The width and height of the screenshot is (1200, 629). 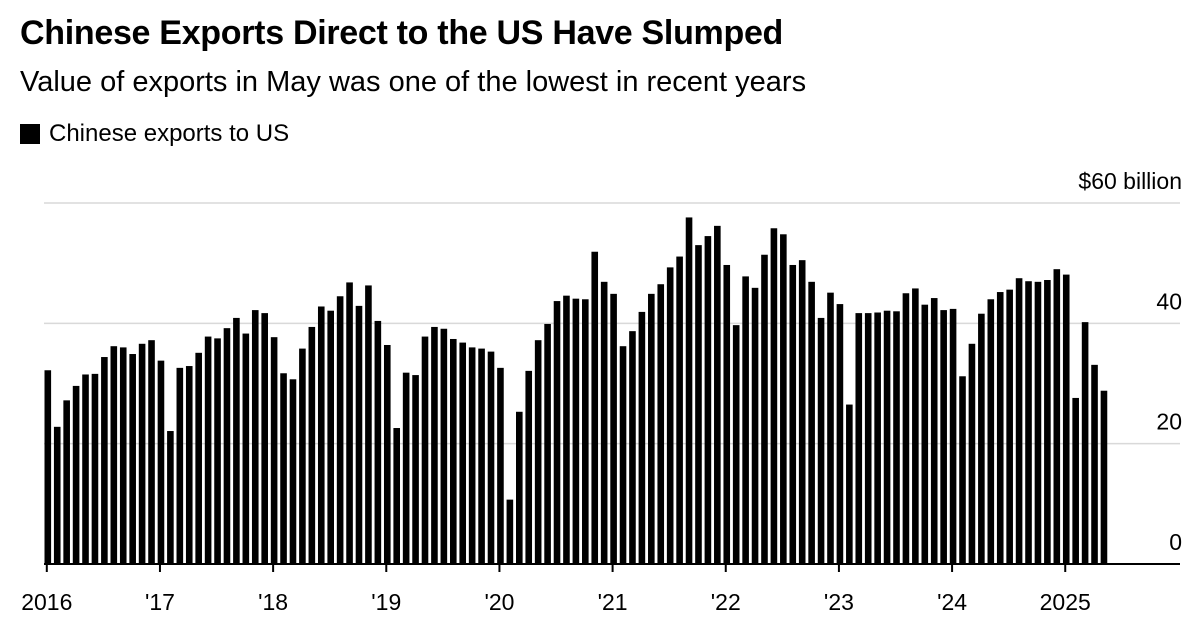 What do you see at coordinates (273, 602) in the screenshot?
I see `x-tick-label: '18` at bounding box center [273, 602].